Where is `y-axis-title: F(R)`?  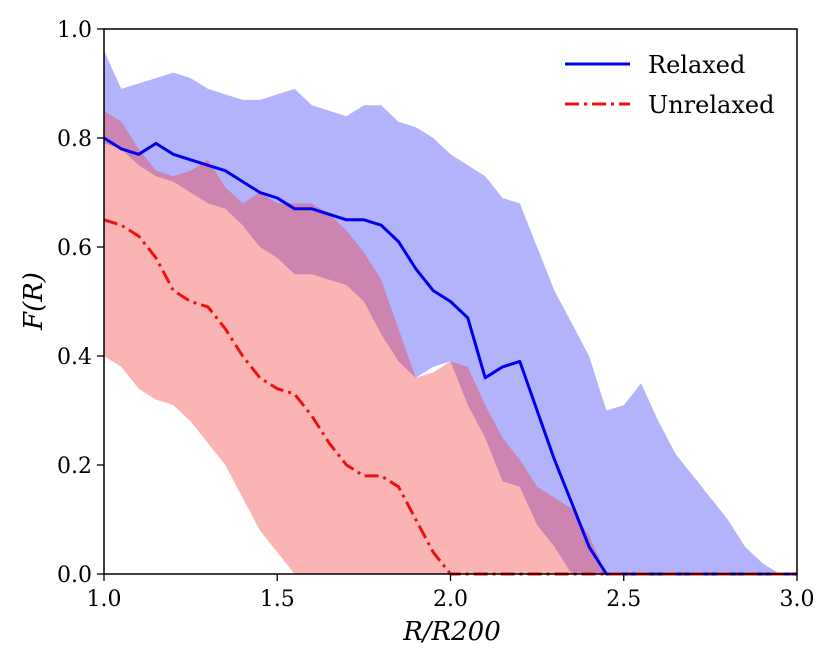 y-axis-title: F(R) is located at coordinates (34, 301).